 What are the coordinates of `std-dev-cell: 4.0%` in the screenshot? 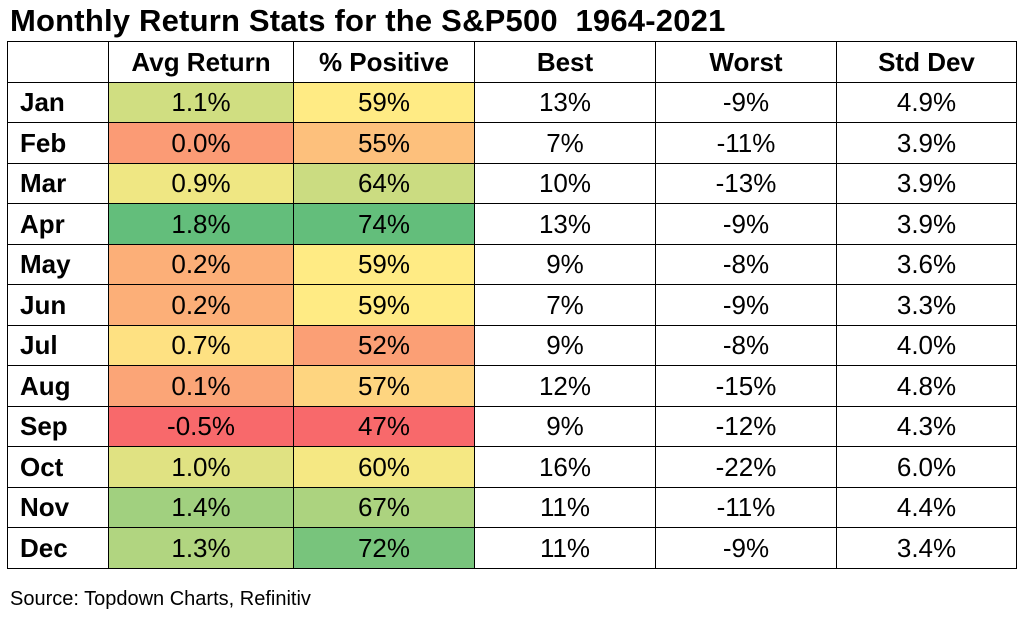 It's located at (926, 345).